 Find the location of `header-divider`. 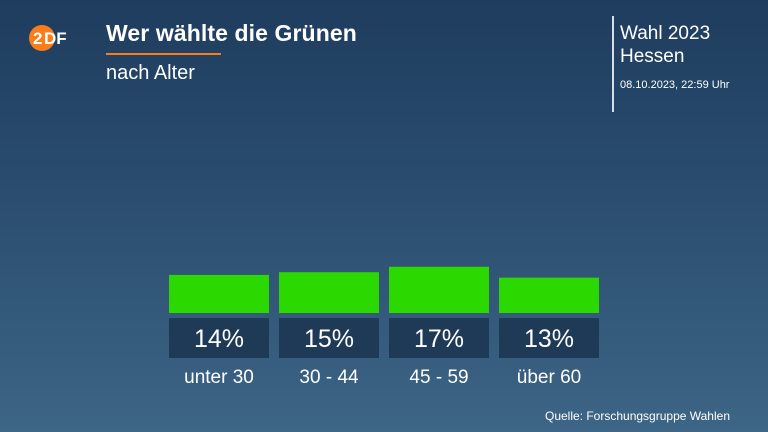

header-divider is located at coordinates (613, 64).